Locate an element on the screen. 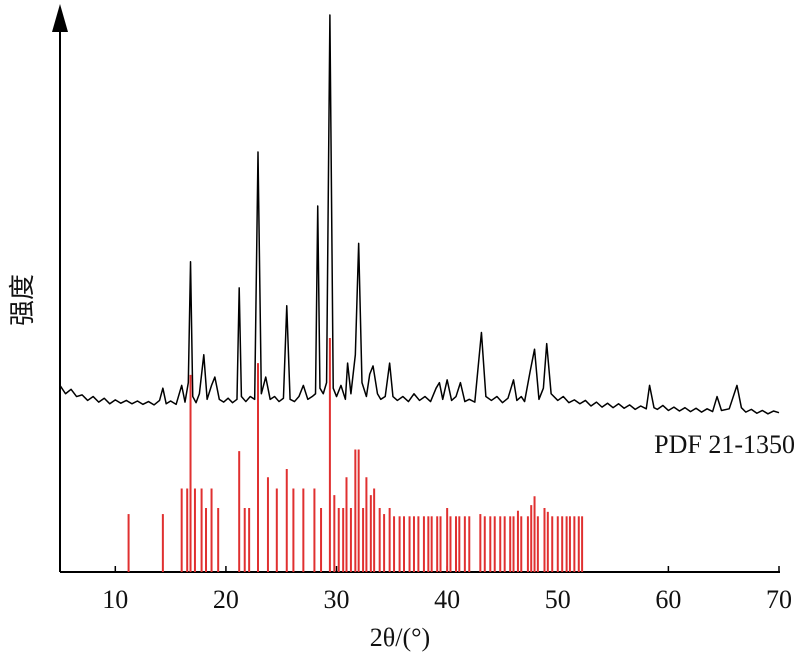  series-label: PDF 21-1350 is located at coordinates (724, 444).